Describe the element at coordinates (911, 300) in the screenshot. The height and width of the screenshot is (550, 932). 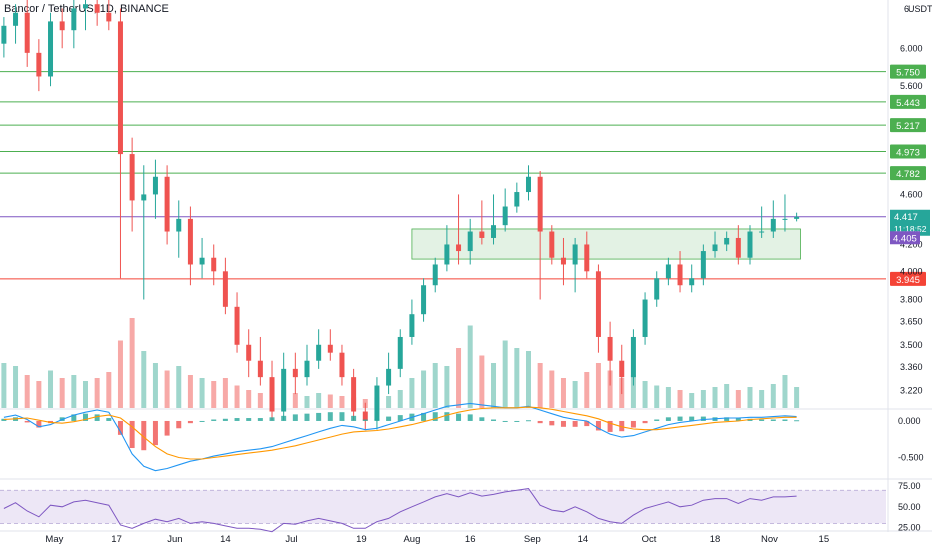
I see `price-tick-label: 3.800` at that location.